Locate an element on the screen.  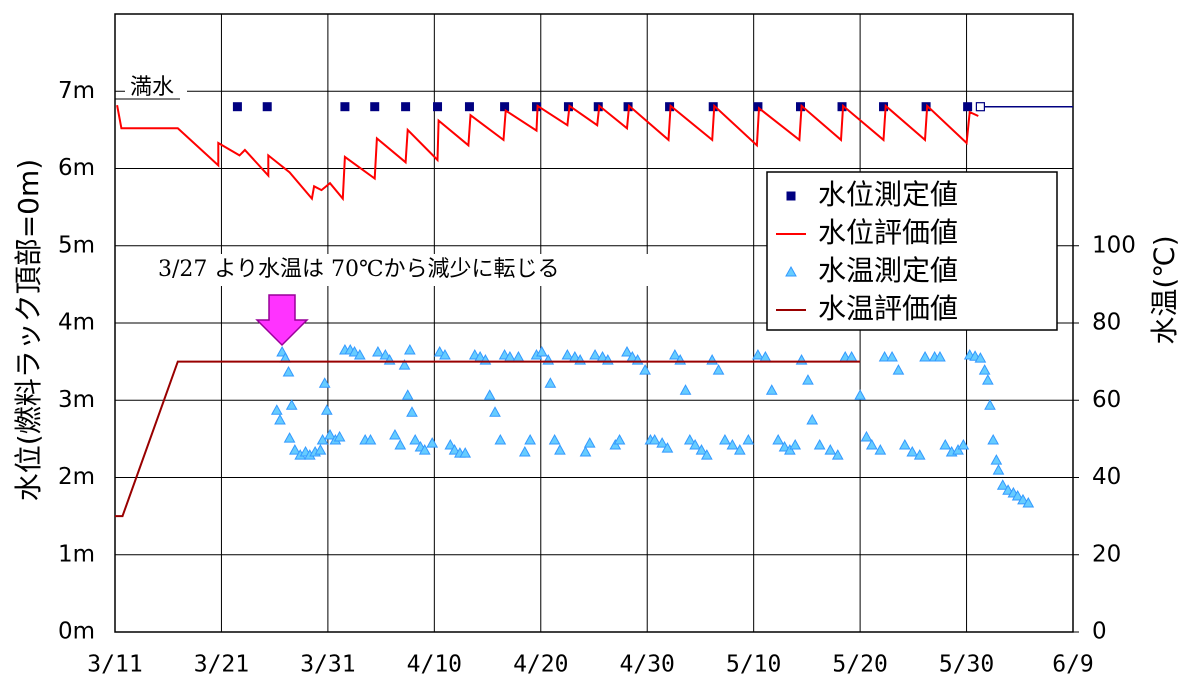
y-axis-title: 水位(燃料ラック頂部=0m) is located at coordinates (28, 330).